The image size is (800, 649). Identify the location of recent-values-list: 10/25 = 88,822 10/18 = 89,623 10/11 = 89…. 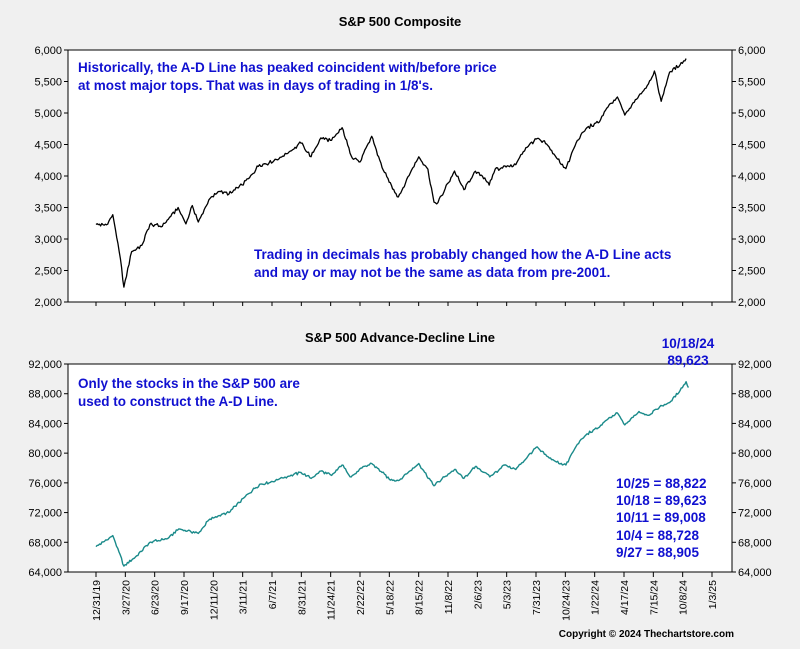
(661, 518).